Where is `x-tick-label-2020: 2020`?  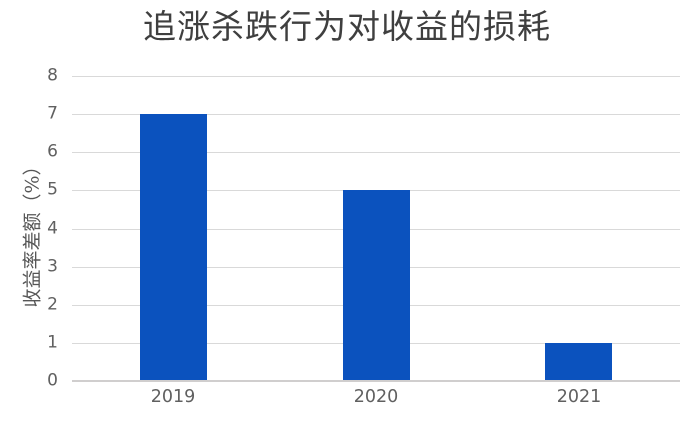
x-tick-label-2020: 2020 is located at coordinates (376, 397).